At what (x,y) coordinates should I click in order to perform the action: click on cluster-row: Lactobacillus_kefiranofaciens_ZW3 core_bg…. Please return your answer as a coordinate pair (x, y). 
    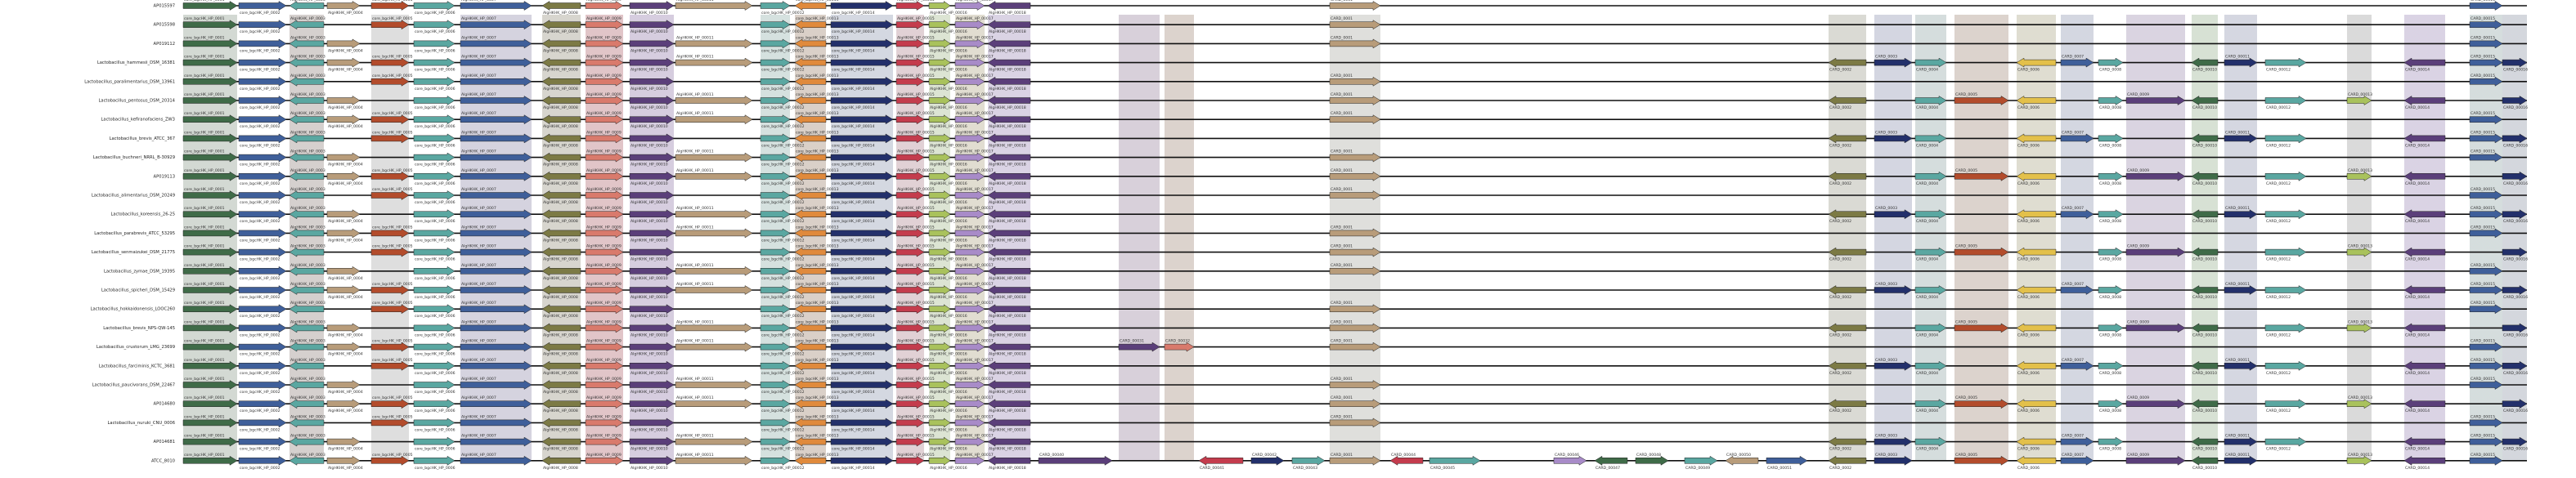
    Looking at the image, I should click on (1314, 120).